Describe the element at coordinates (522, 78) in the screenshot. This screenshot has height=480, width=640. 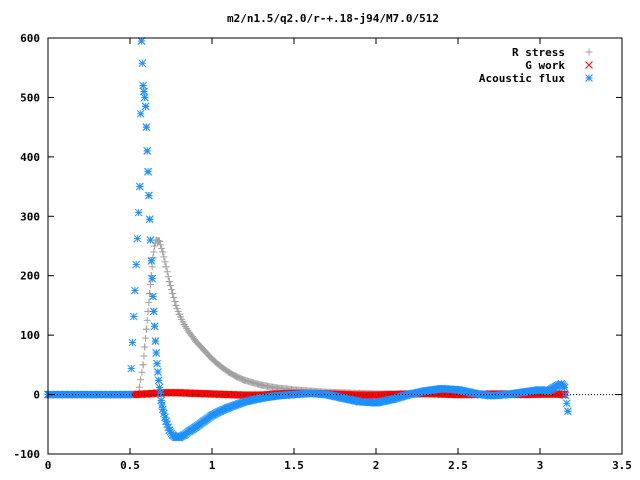
I see `legend-label-acoustic-flux: Acoustic flux` at that location.